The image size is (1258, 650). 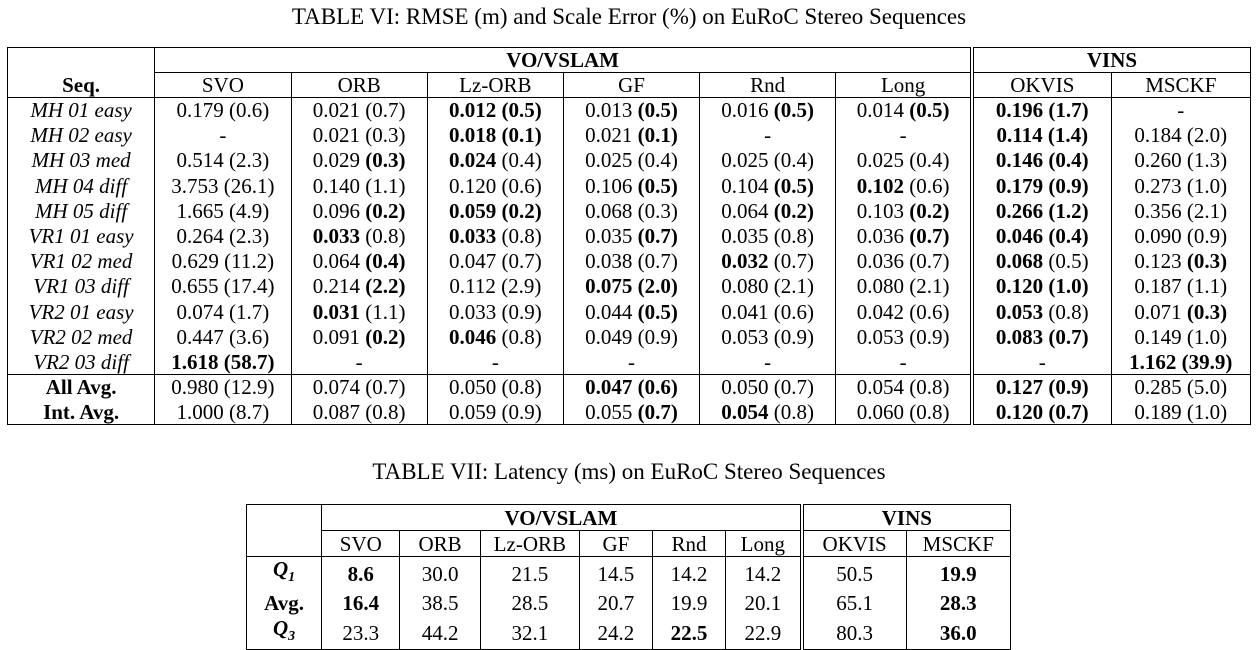 What do you see at coordinates (1019, 311) in the screenshot?
I see `rmse-value: 0.053` at bounding box center [1019, 311].